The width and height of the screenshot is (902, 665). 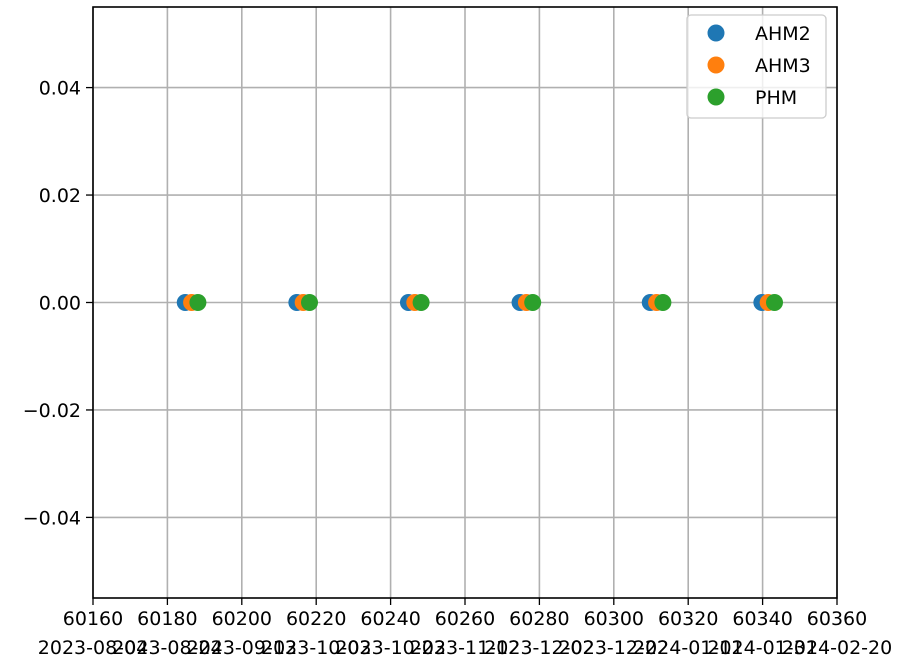 I want to click on x-date-tick-label: 2023-10-23, so click(x=390, y=648).